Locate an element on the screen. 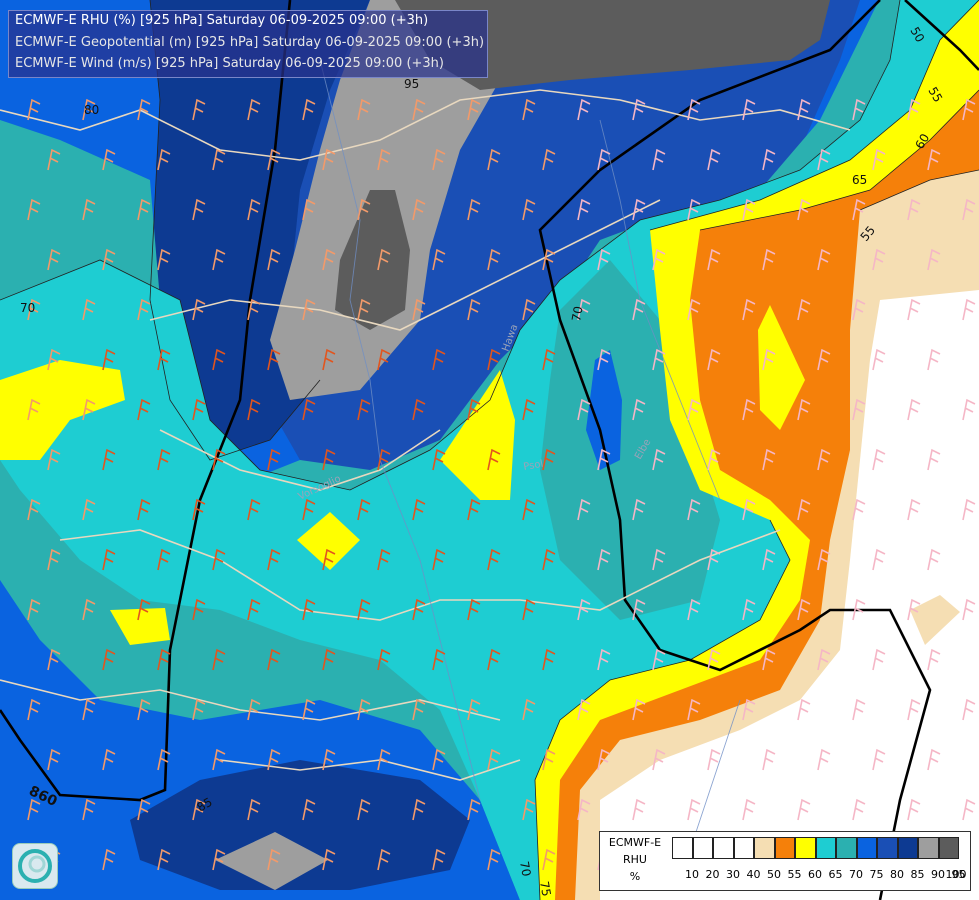 Image resolution: width=979 pixels, height=900 pixels. legend-tick-label: 85 is located at coordinates (917, 874).